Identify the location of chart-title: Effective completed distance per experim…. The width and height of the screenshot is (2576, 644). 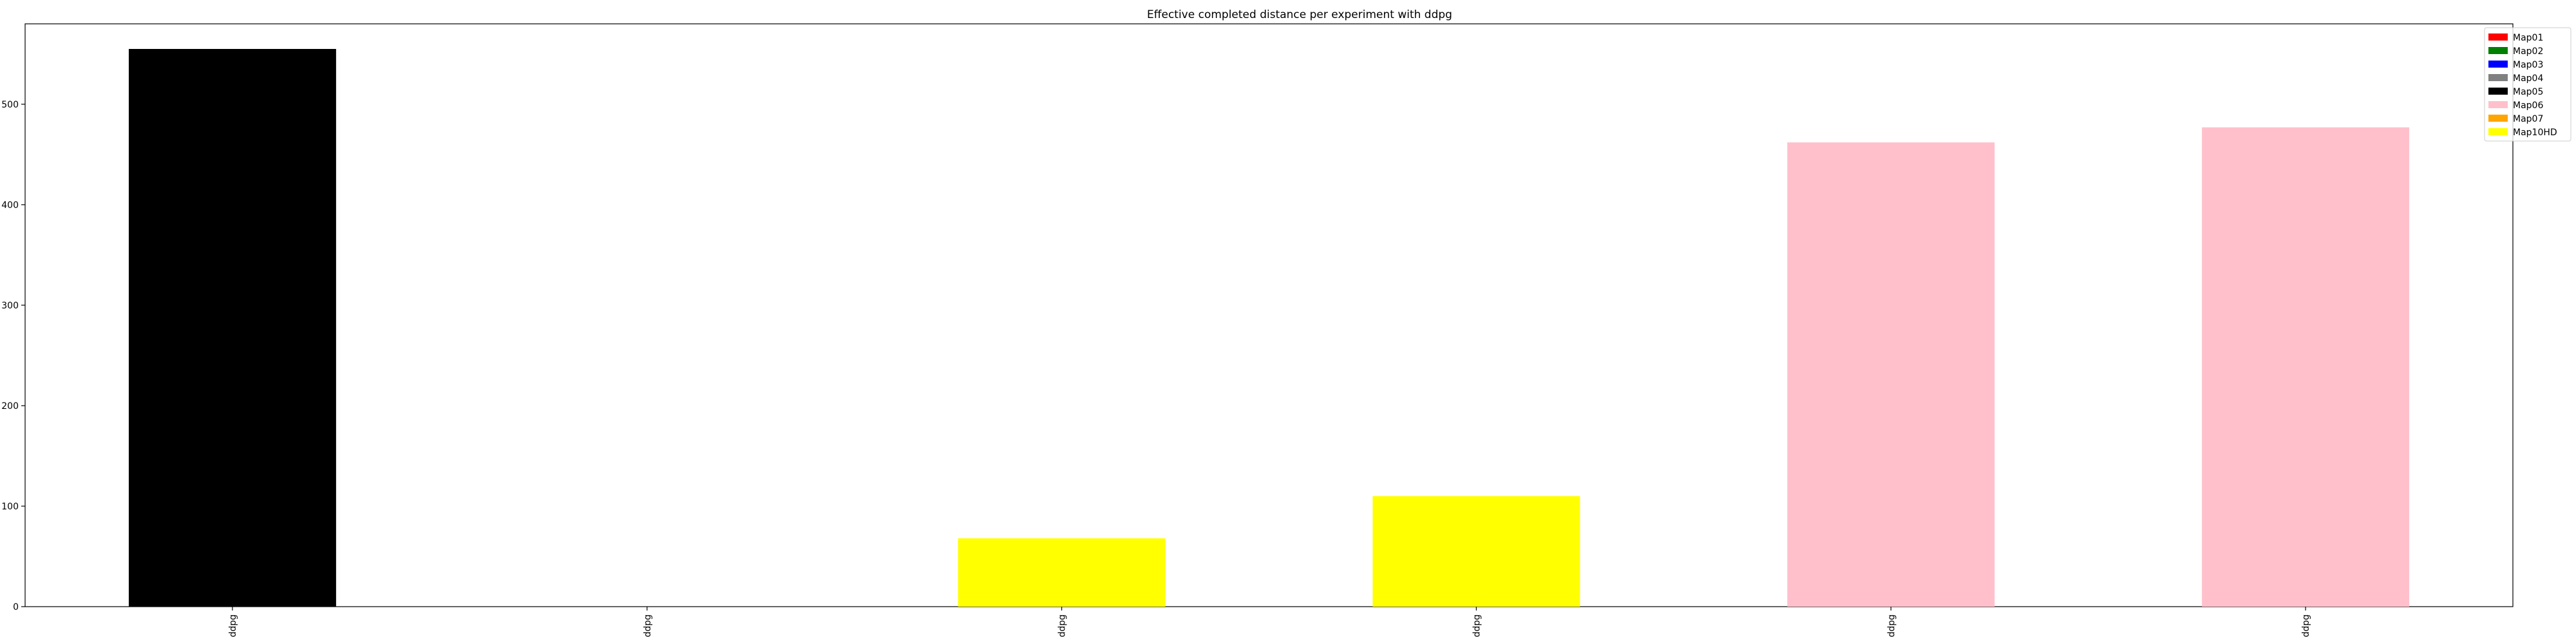
(1299, 14).